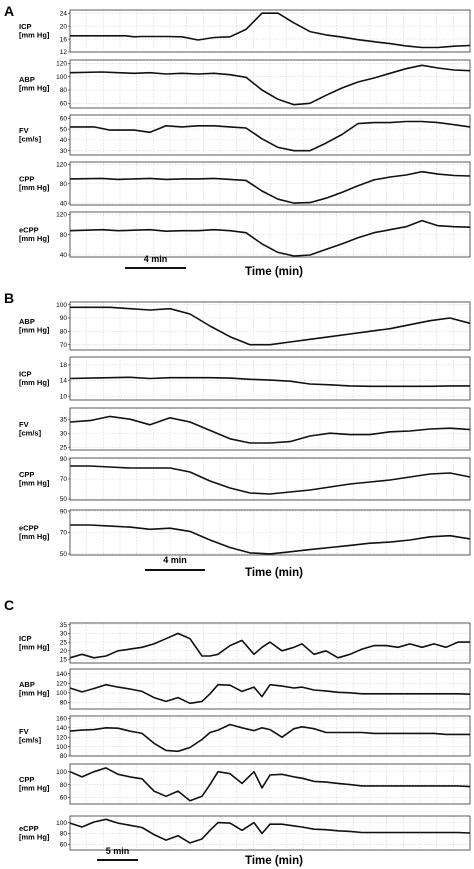  Describe the element at coordinates (64, 365) in the screenshot. I see `y-tick-label: 18` at that location.